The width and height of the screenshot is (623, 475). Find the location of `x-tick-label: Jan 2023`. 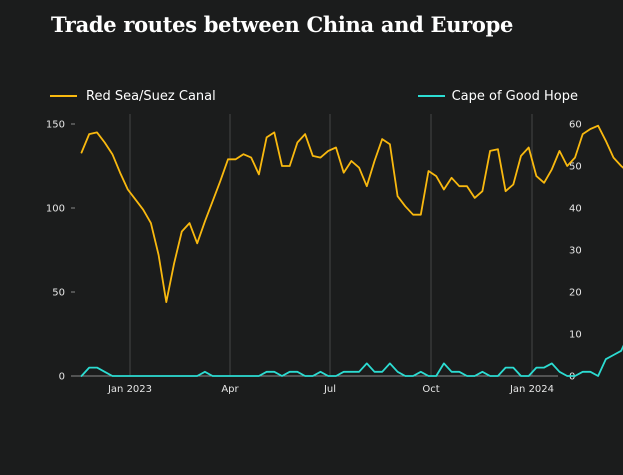

x-tick-label: Jan 2023 is located at coordinates (129, 389).